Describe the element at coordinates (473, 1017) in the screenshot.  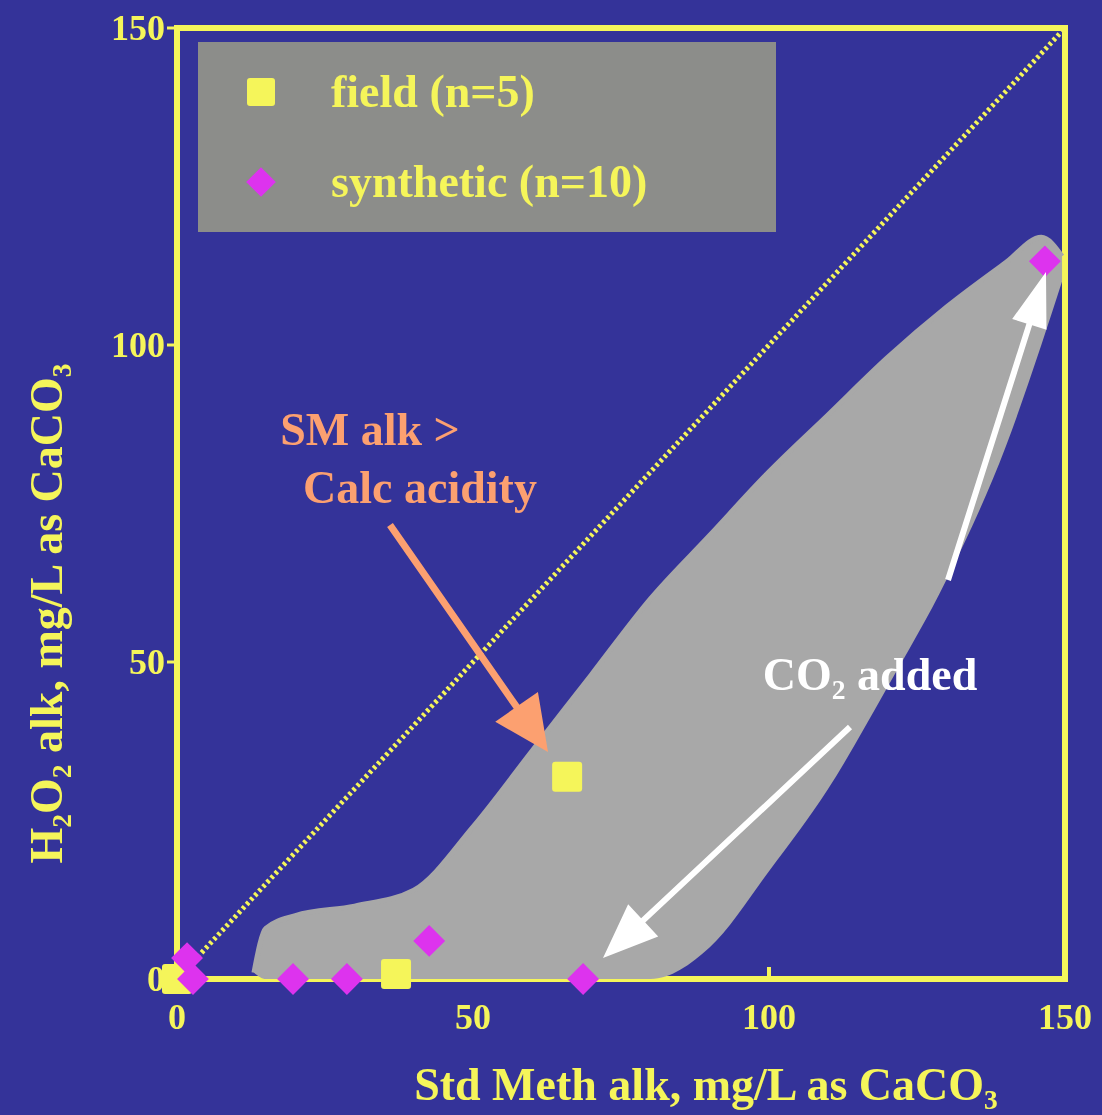
I see `x-tick-label: 50` at that location.